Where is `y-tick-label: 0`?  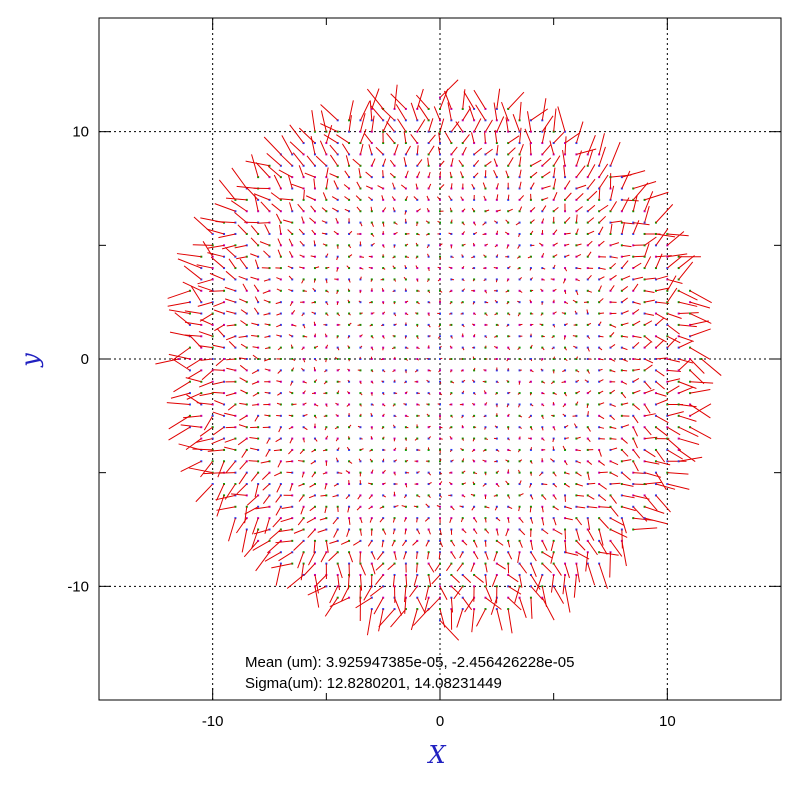
y-tick-label: 0 is located at coordinates (85, 359).